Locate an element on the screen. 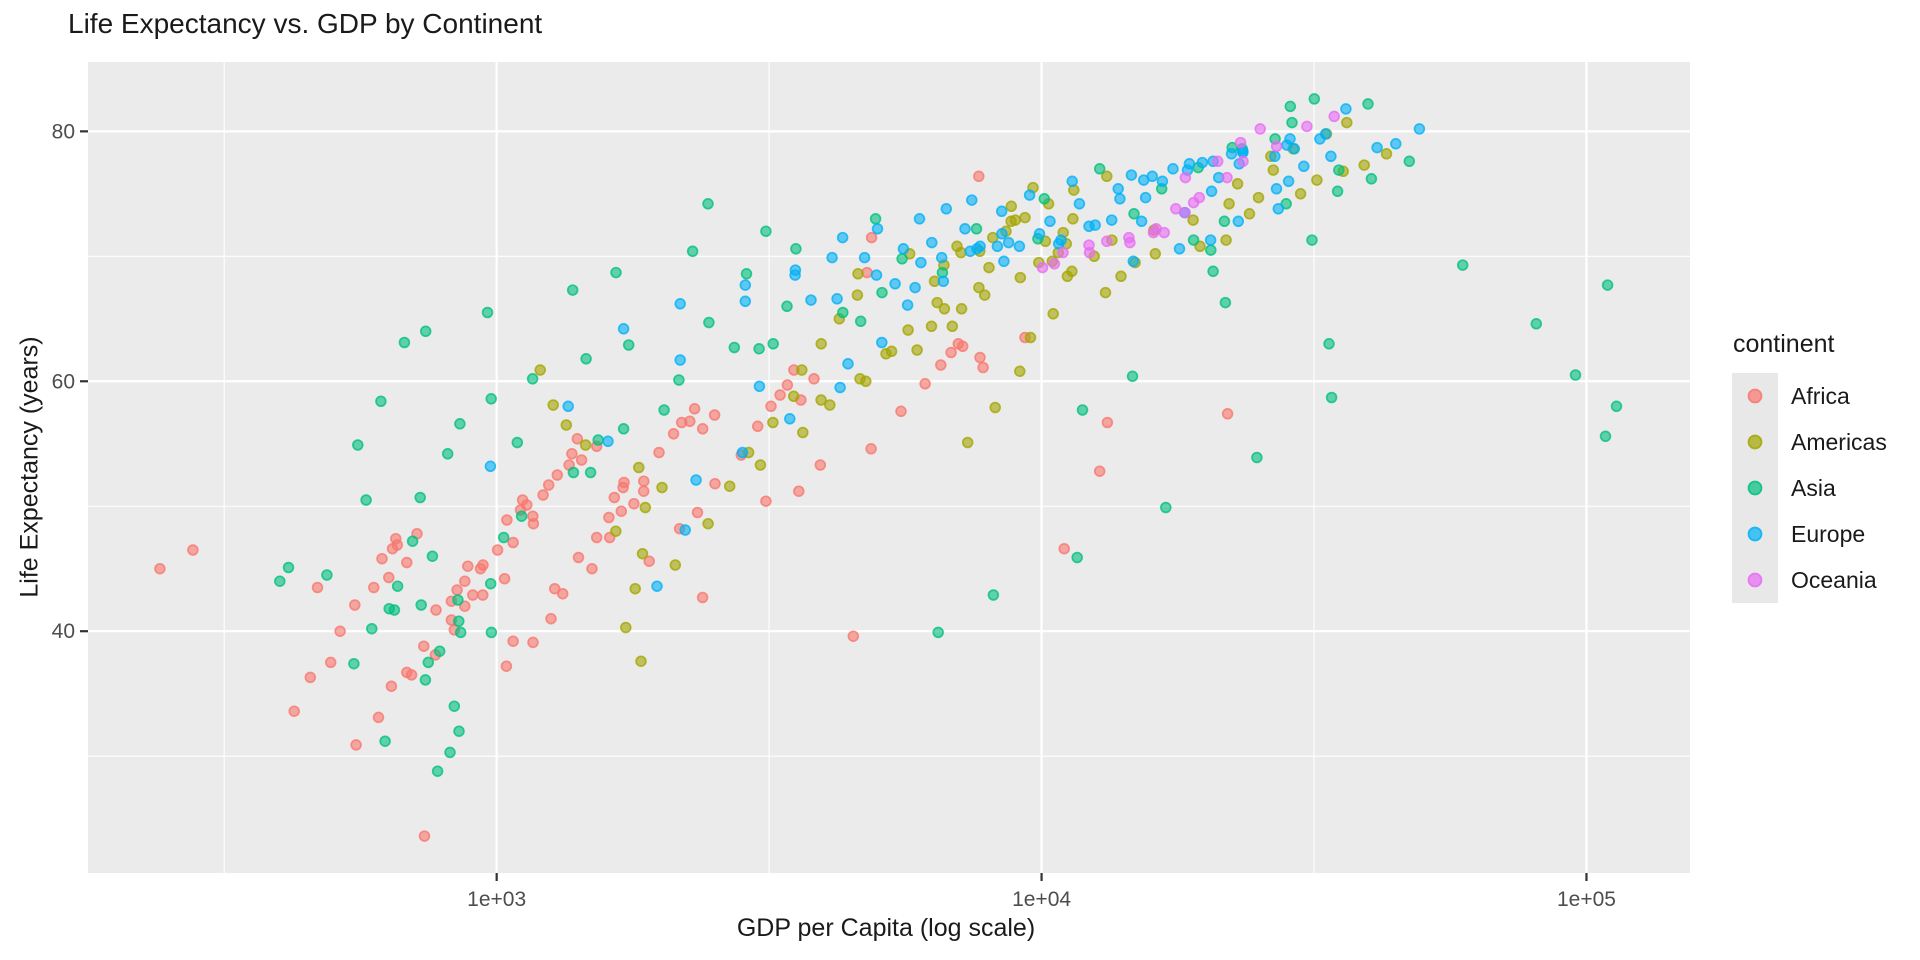 This screenshot has width=1920, height=960. legend-item-americas: Americas is located at coordinates (1809, 442).